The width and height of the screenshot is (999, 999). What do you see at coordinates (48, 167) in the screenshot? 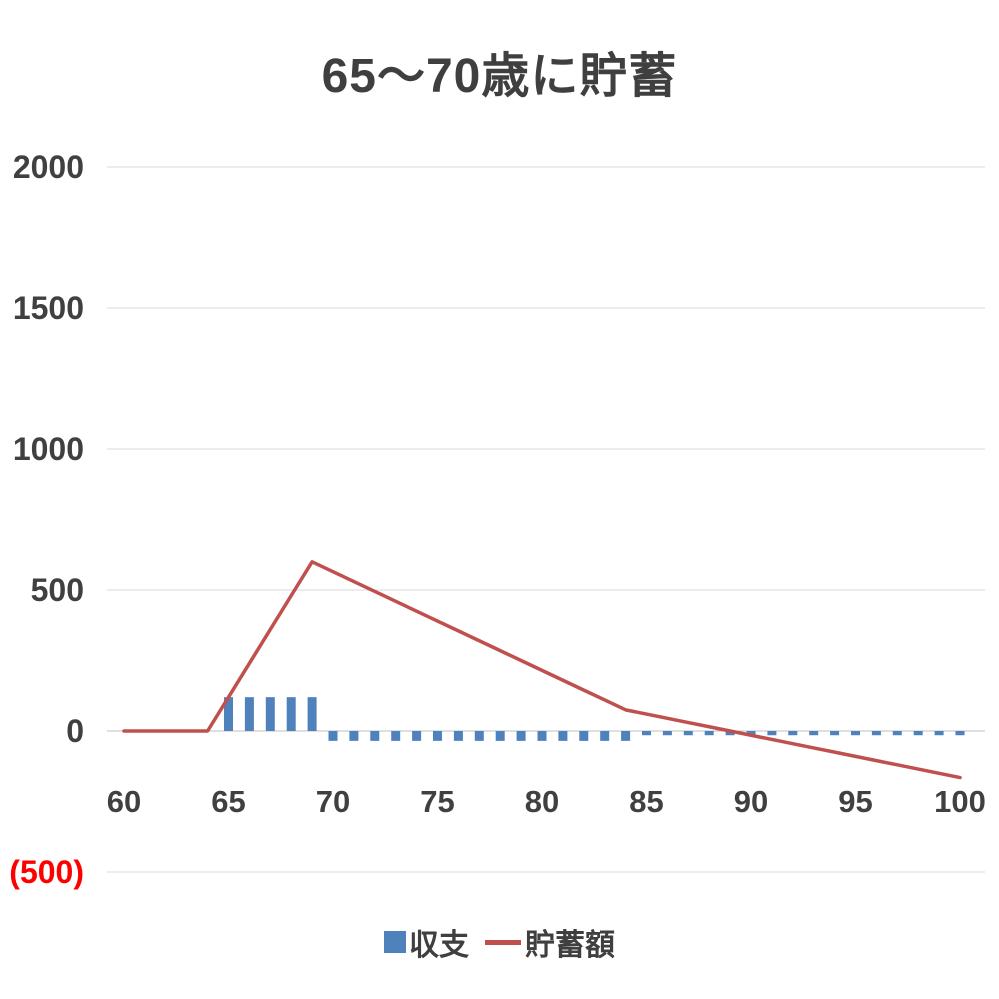
I see `y-tick-label: 2000` at bounding box center [48, 167].